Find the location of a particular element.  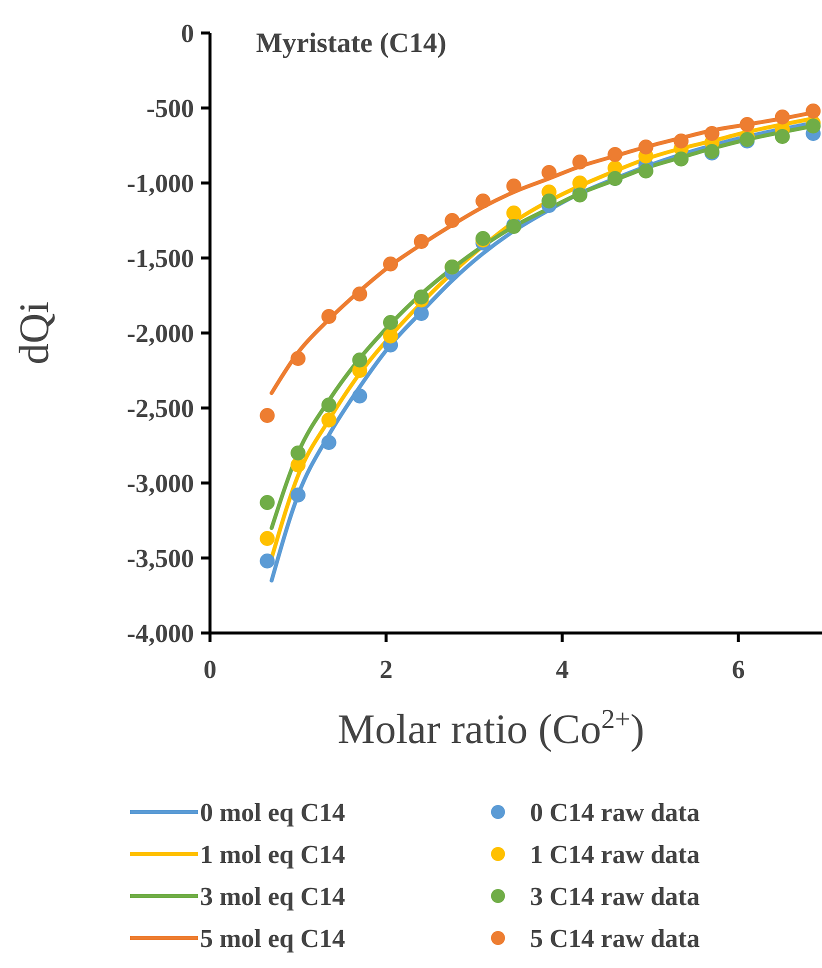

x-tick-label: 2 is located at coordinates (386, 669).